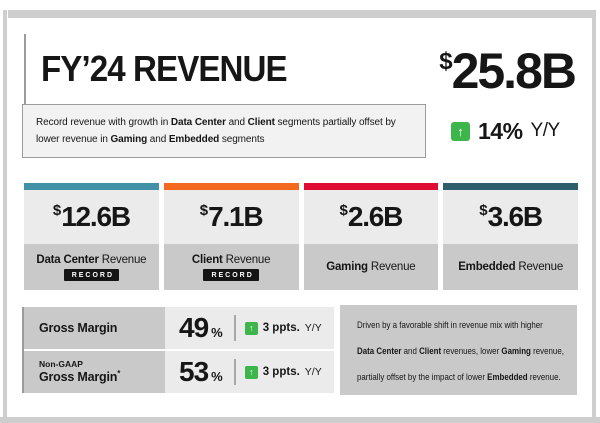 This screenshot has width=600, height=423. I want to click on plain-text: revenues, lower, so click(471, 351).